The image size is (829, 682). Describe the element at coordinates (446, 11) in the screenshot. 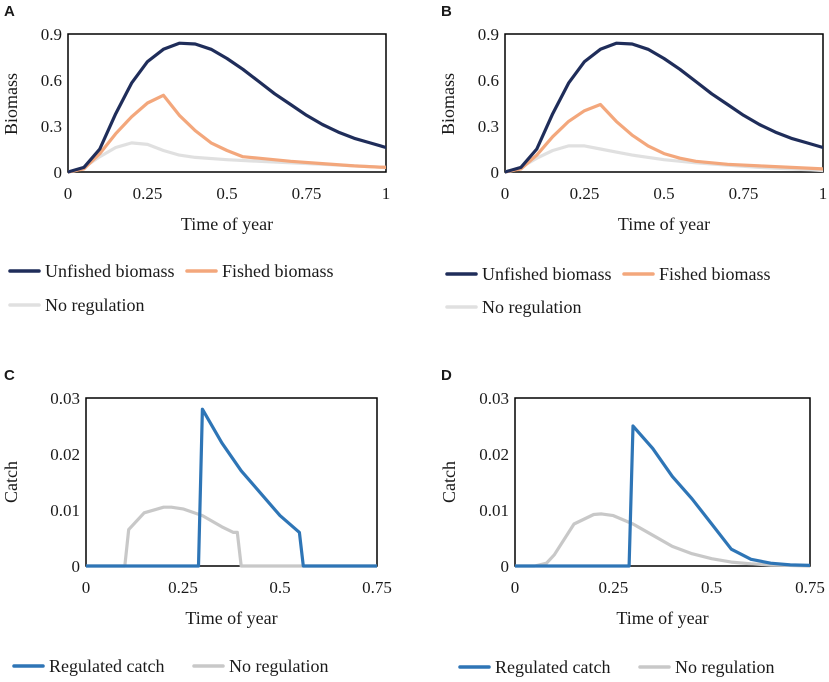

I see `panel-label: B` at that location.